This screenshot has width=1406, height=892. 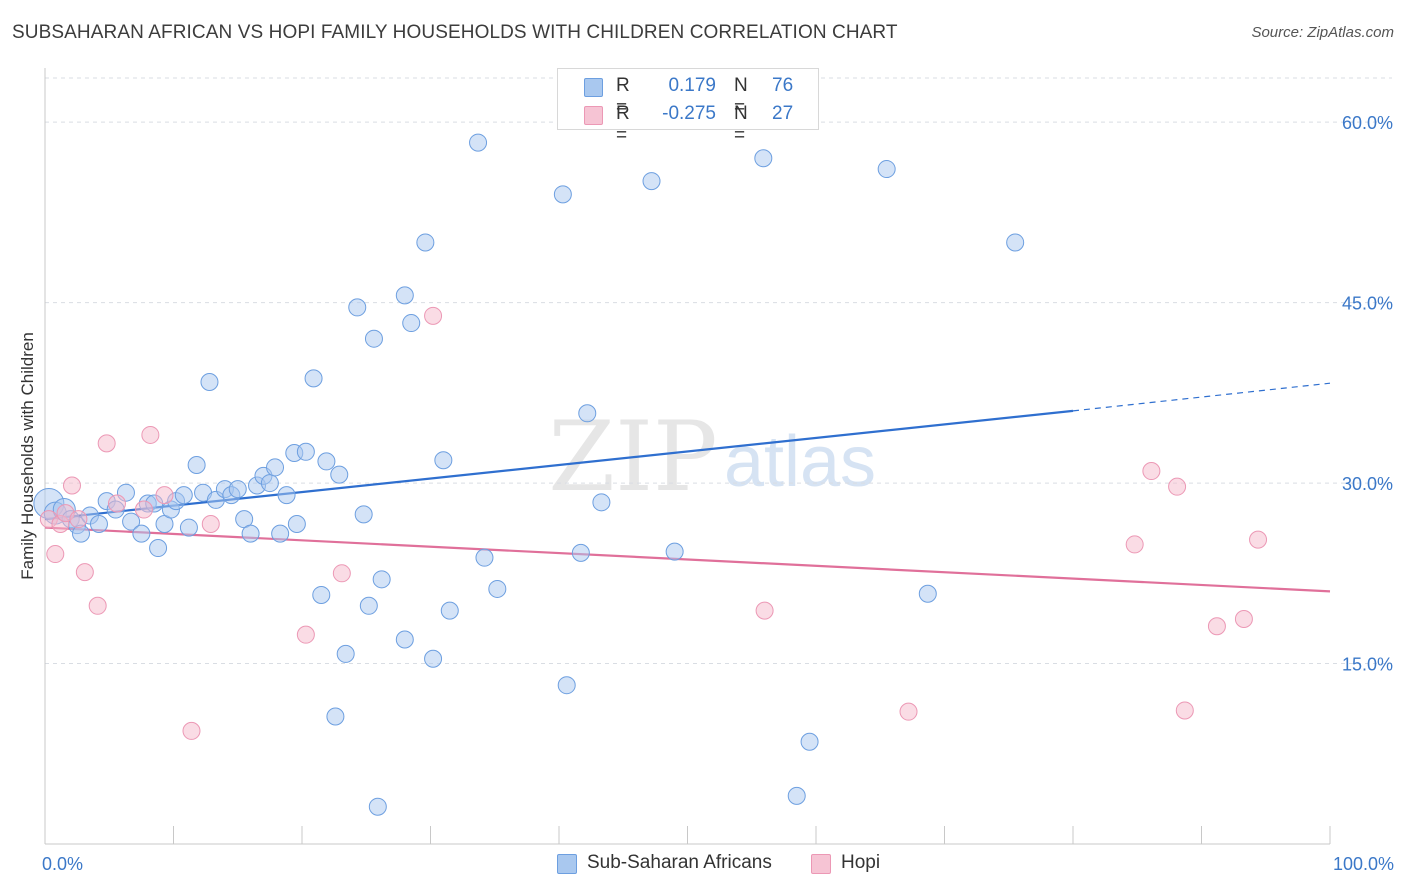 I want to click on y-tick-labels: 15.0% 30.0% 45.0% 60.0%, so click(x=1367, y=393).